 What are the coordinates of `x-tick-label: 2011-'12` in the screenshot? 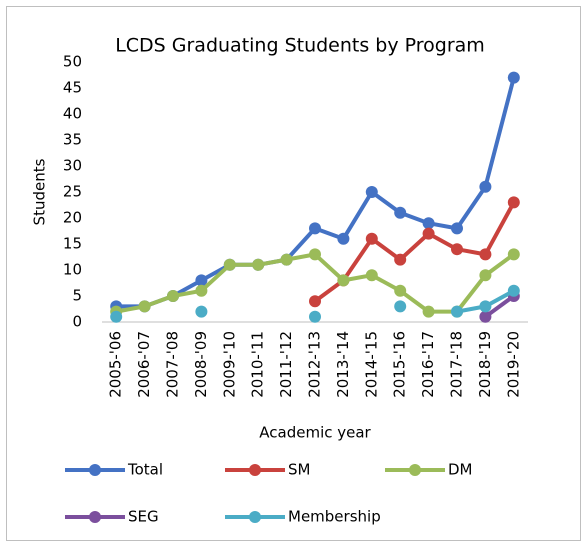 It's located at (286, 364).